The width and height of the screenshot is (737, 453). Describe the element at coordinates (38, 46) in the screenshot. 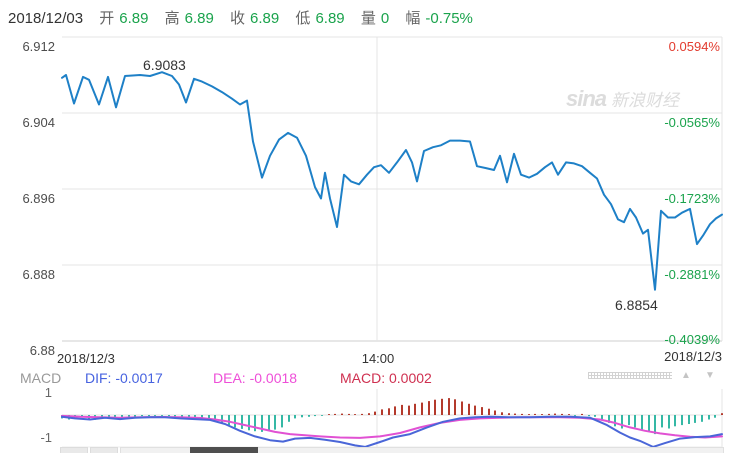

I see `y-tick-6912: 6.912` at that location.